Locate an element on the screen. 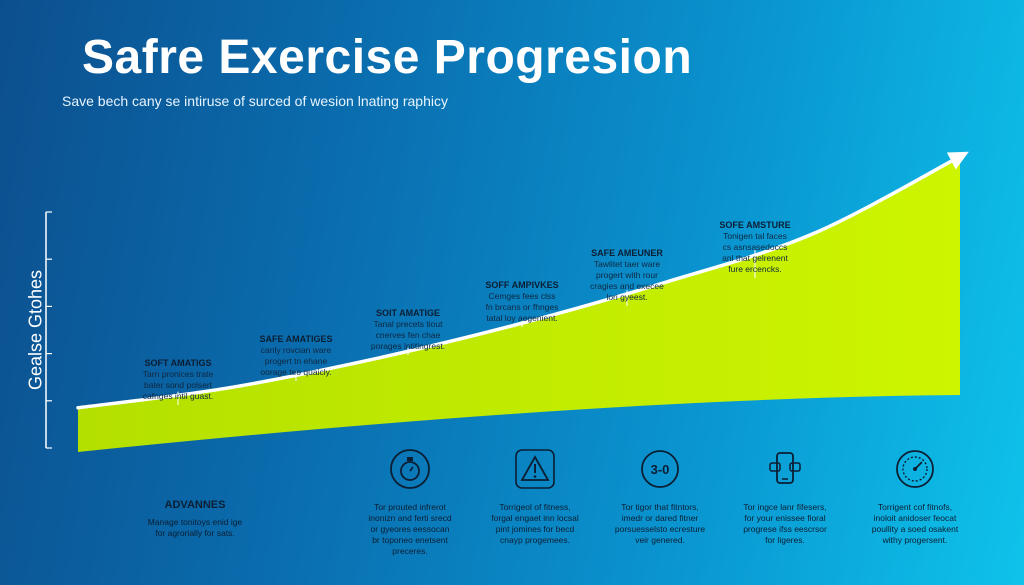  advance-line: for agrorially for sats. is located at coordinates (195, 533).